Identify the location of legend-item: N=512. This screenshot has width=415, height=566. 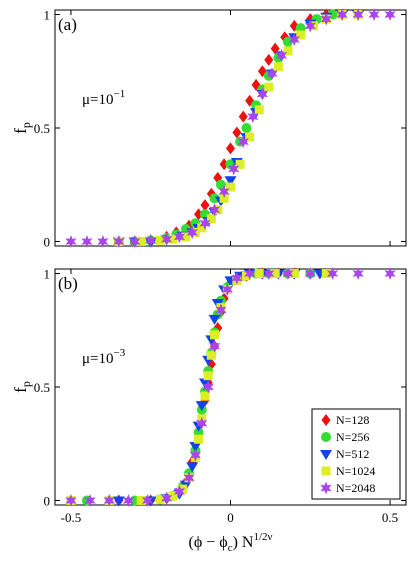
(344, 454).